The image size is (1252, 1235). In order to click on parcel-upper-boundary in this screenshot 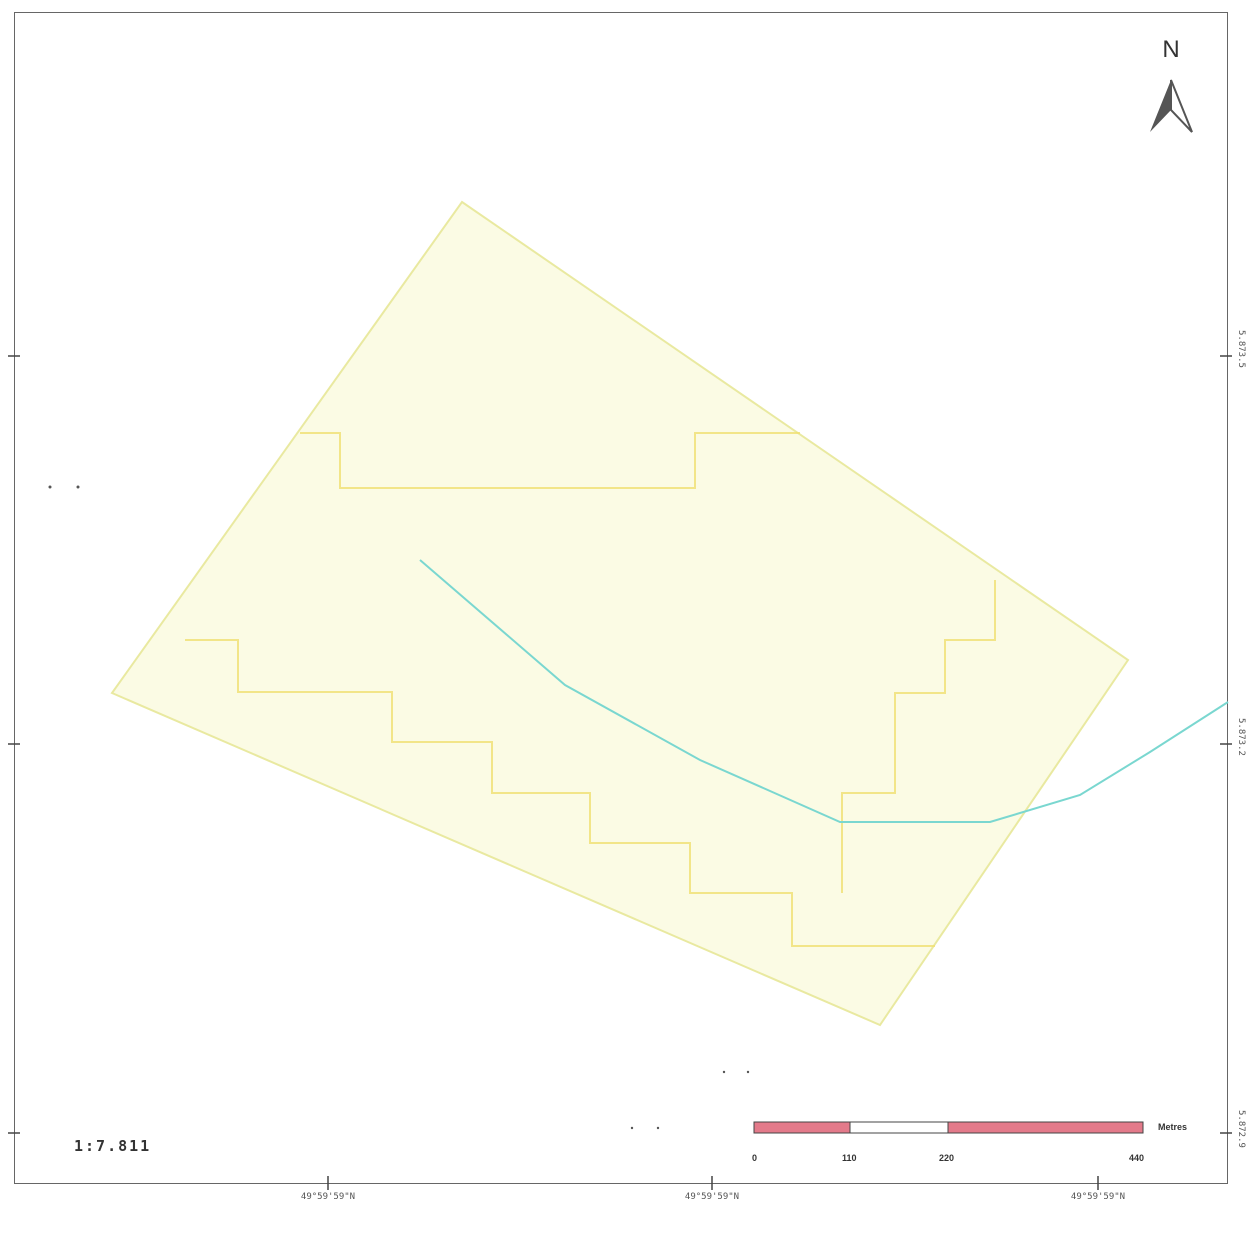, I will do `click(550, 460)`.